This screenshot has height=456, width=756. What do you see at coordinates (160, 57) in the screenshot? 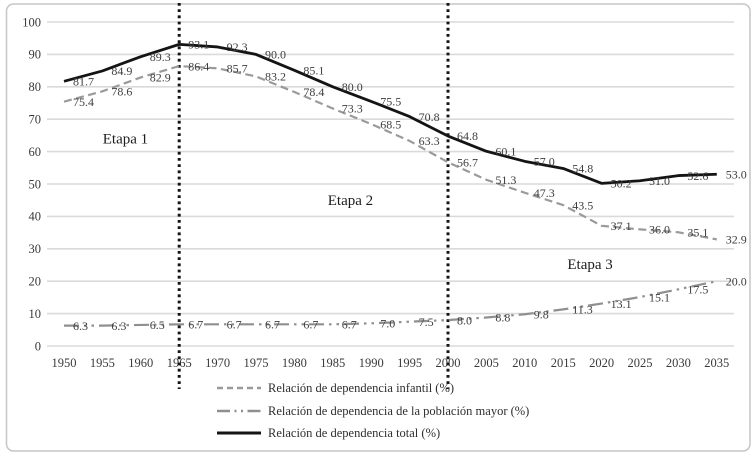
I see `data-label-total: 89.3` at bounding box center [160, 57].